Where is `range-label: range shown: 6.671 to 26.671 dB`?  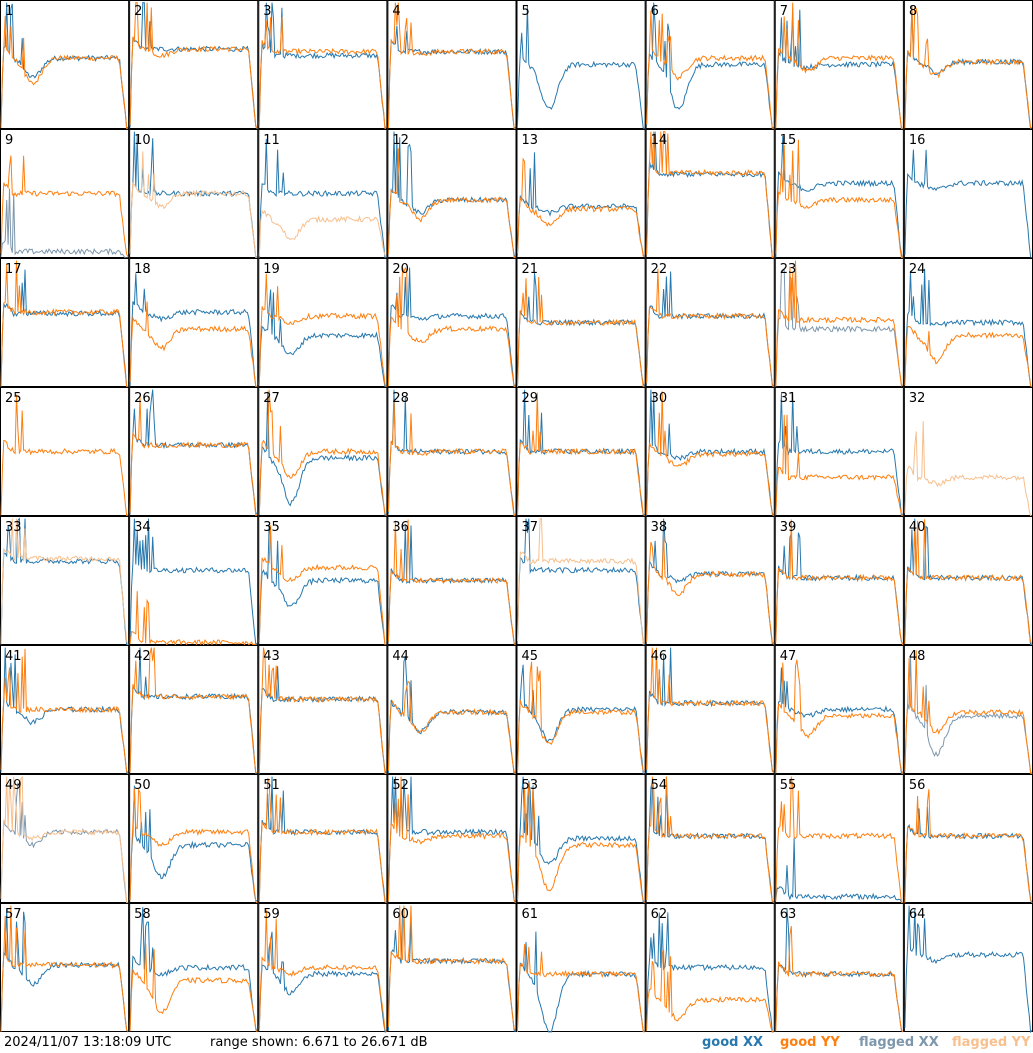 range-label: range shown: 6.671 to 26.671 dB is located at coordinates (319, 1042).